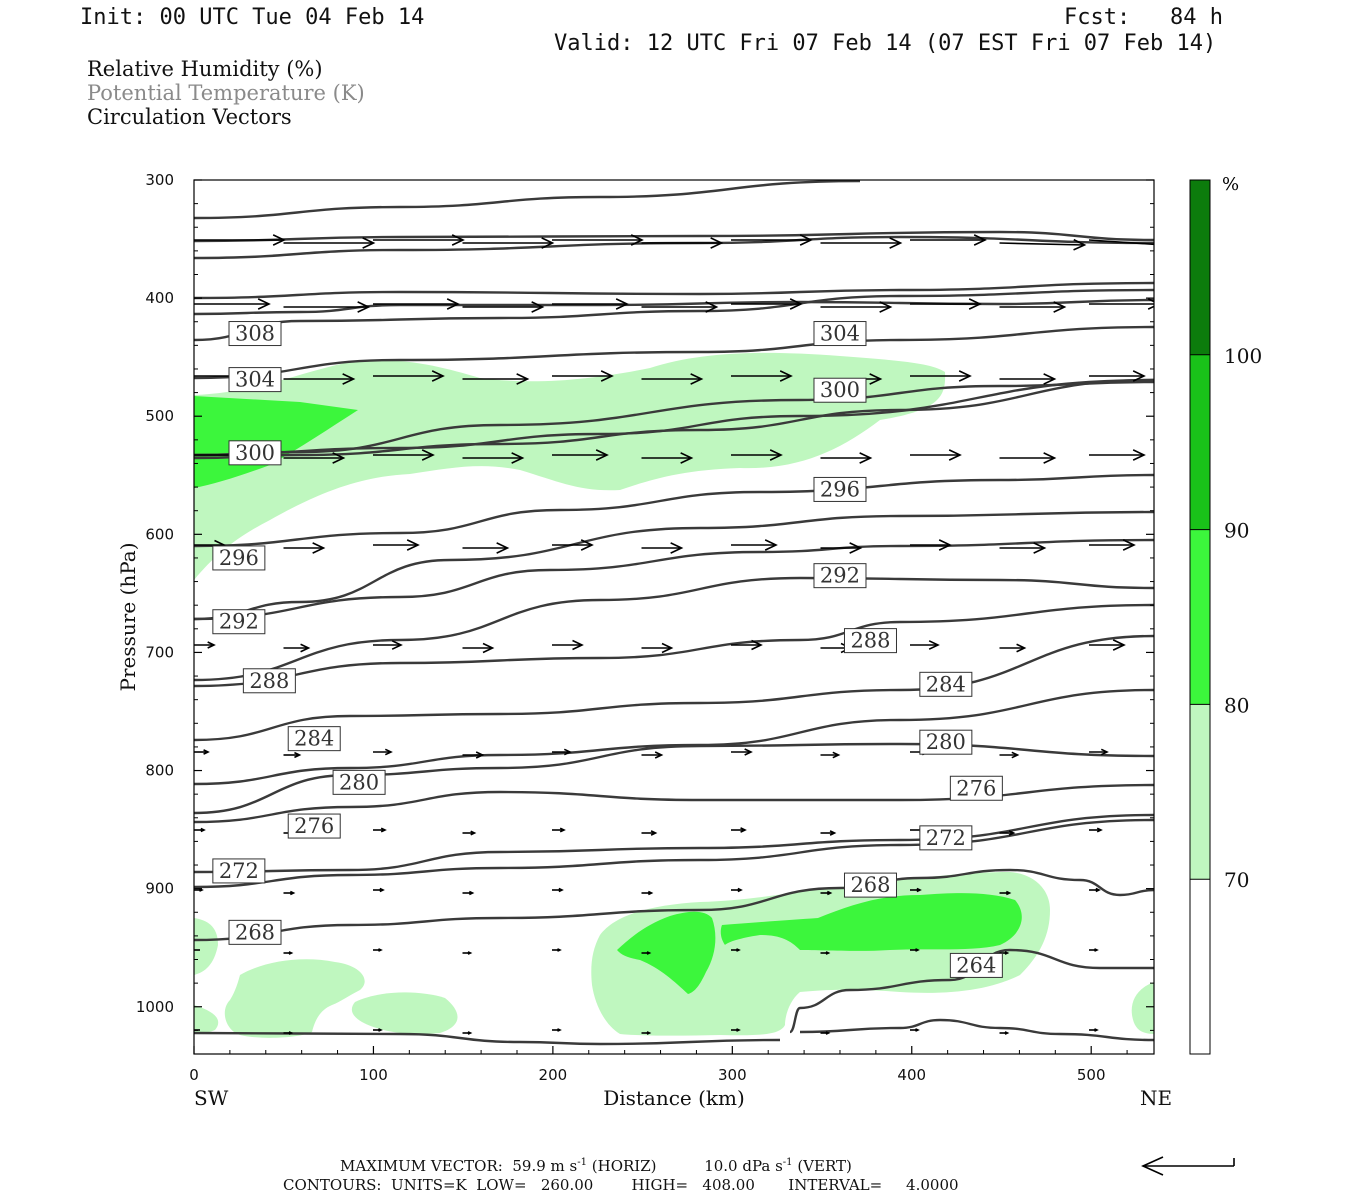 This screenshot has height=1200, width=1350. What do you see at coordinates (870, 885) in the screenshot?
I see `contour-label: 268` at bounding box center [870, 885].